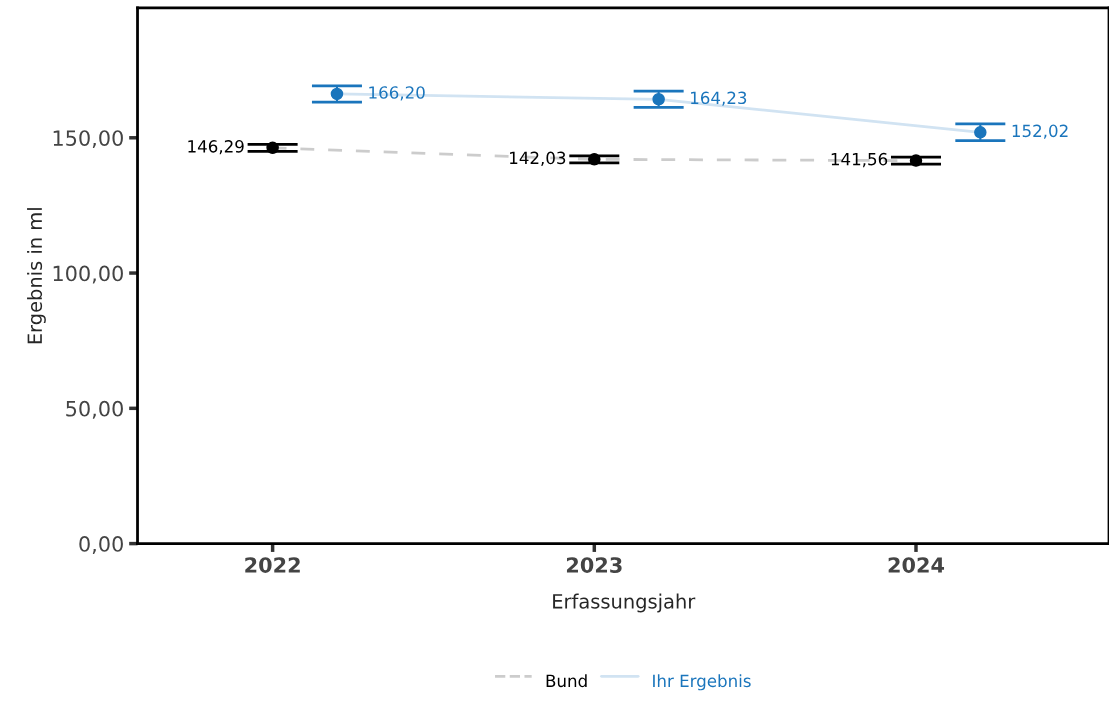 The height and width of the screenshot is (720, 1109). What do you see at coordinates (538, 158) in the screenshot?
I see `data-label: 142,03` at bounding box center [538, 158].